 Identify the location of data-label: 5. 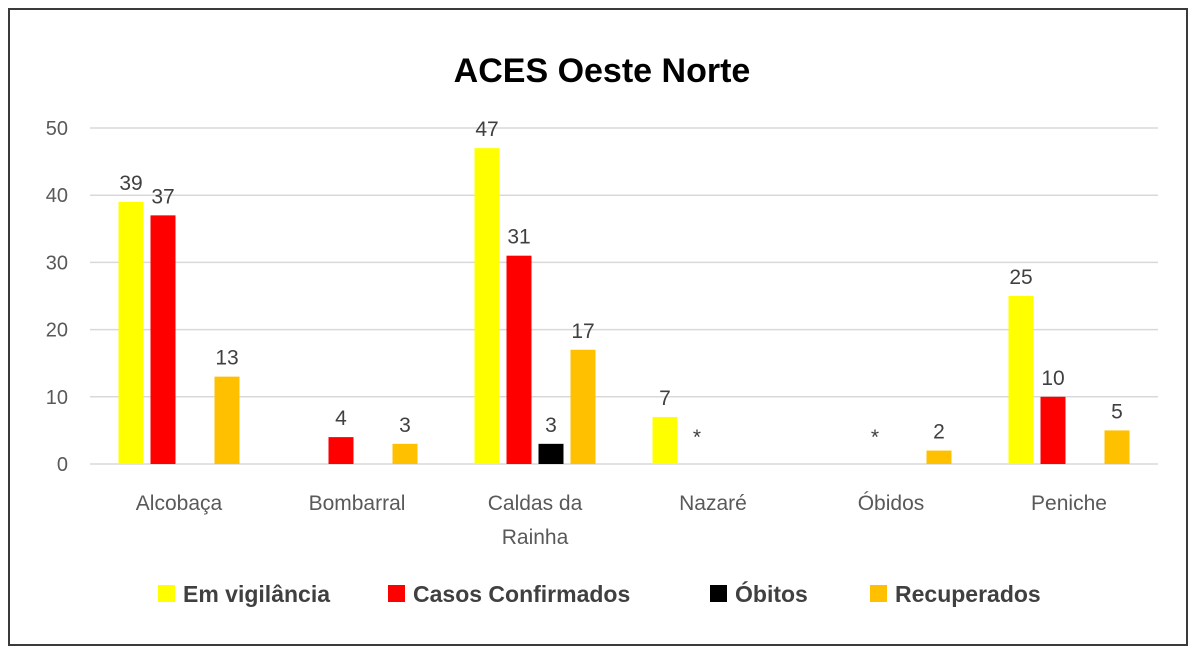
(1117, 411).